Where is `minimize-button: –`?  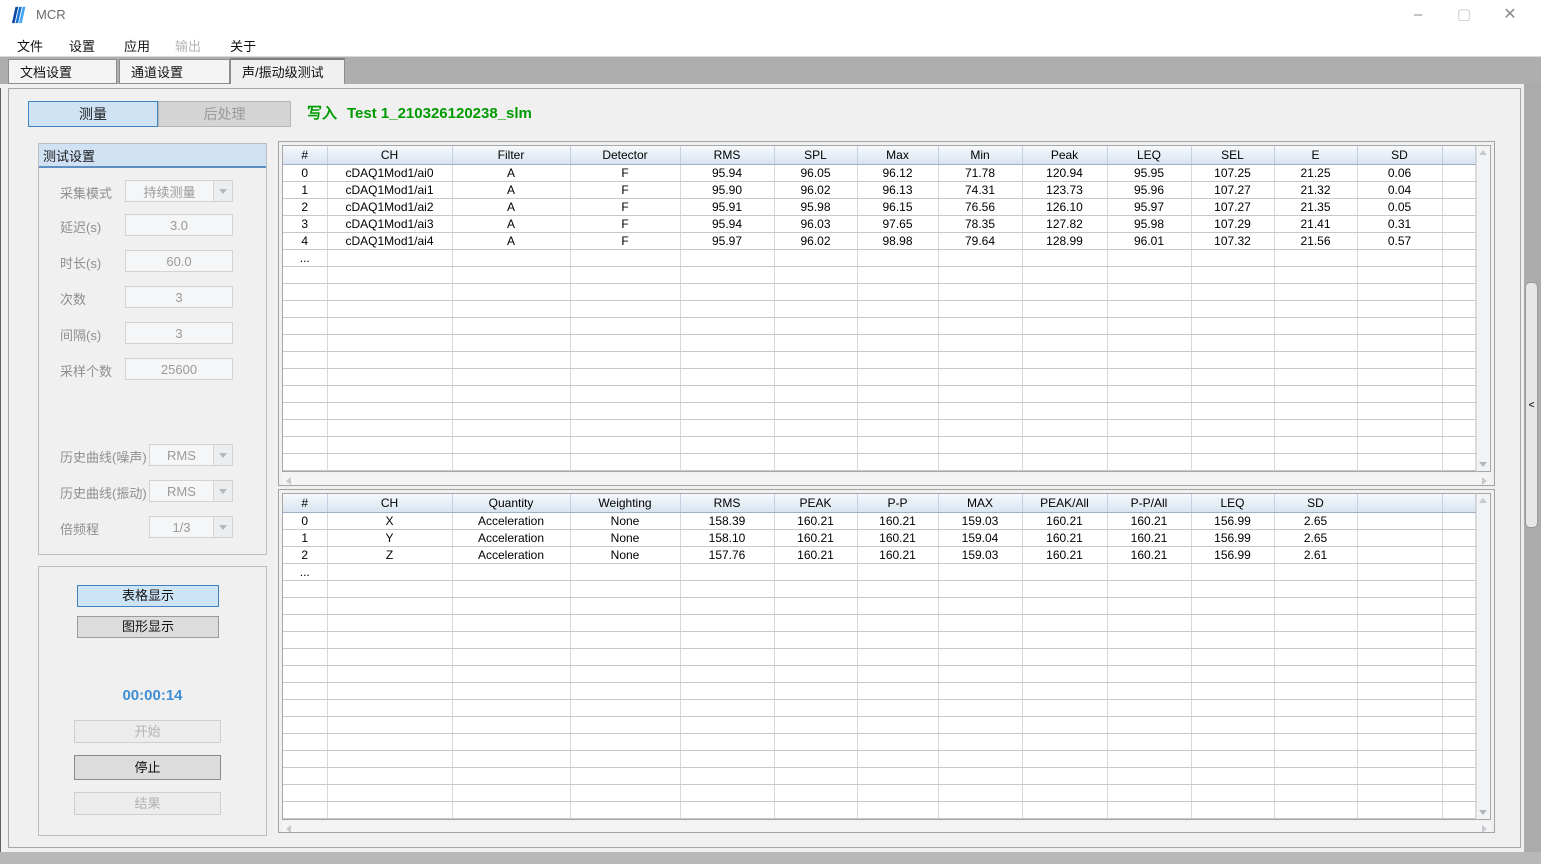 minimize-button: – is located at coordinates (1418, 14).